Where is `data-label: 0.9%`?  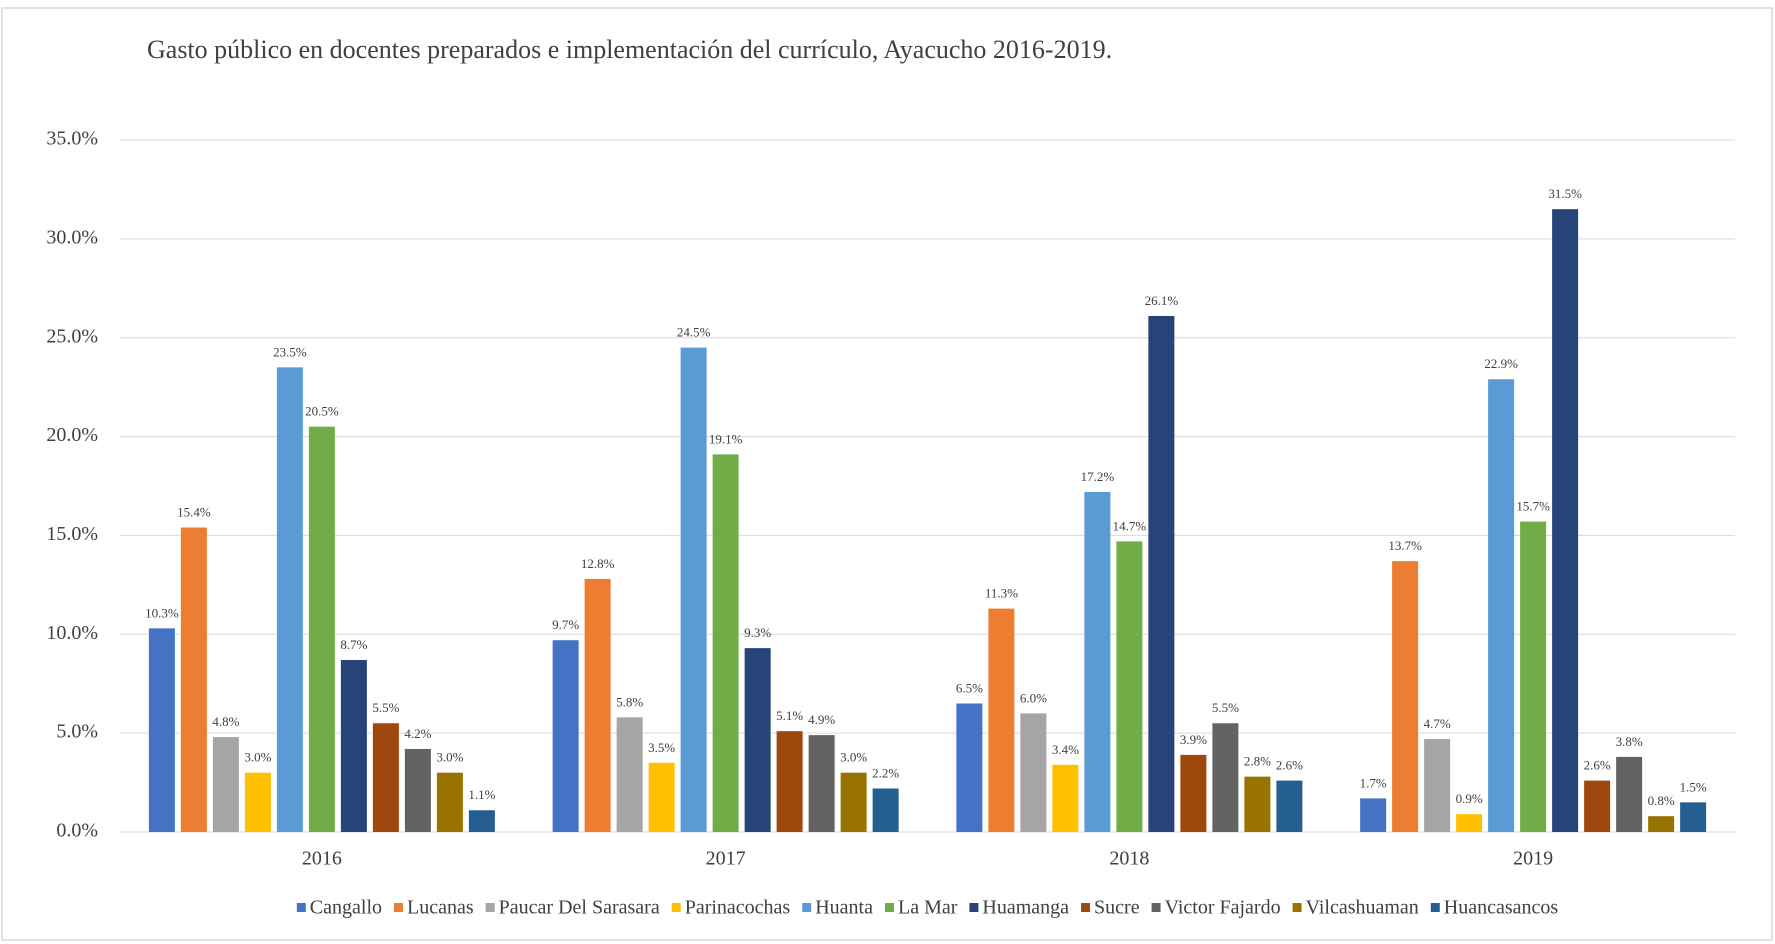 data-label: 0.9% is located at coordinates (1469, 798).